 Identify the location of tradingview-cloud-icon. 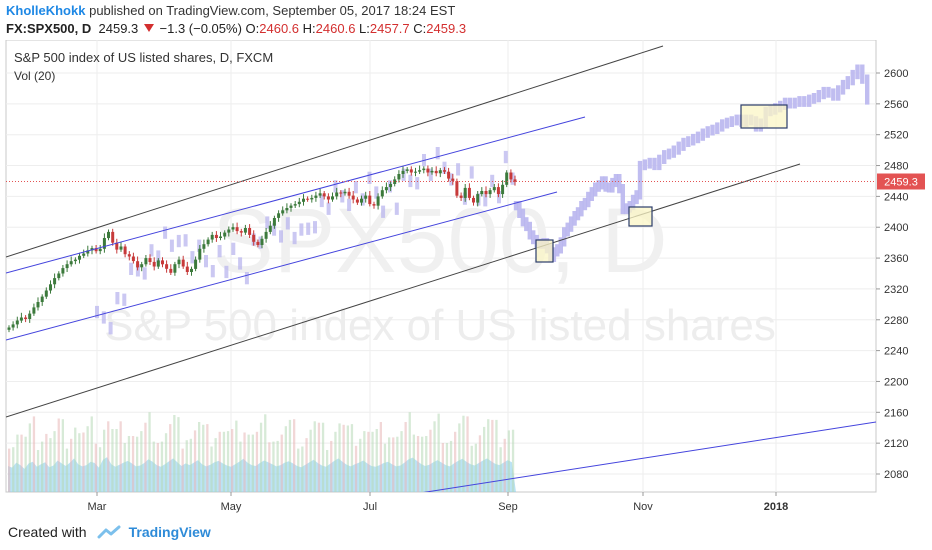
(109, 532).